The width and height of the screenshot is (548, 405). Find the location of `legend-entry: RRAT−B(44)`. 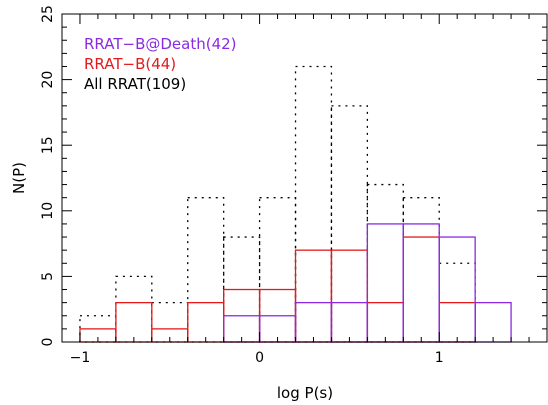

legend-entry: RRAT−B(44) is located at coordinates (130, 64).